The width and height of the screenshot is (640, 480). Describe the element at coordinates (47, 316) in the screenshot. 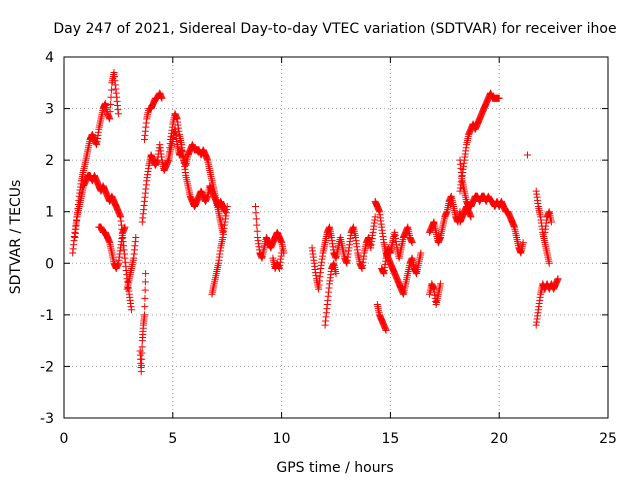

I see `y-tick-label: -1` at that location.